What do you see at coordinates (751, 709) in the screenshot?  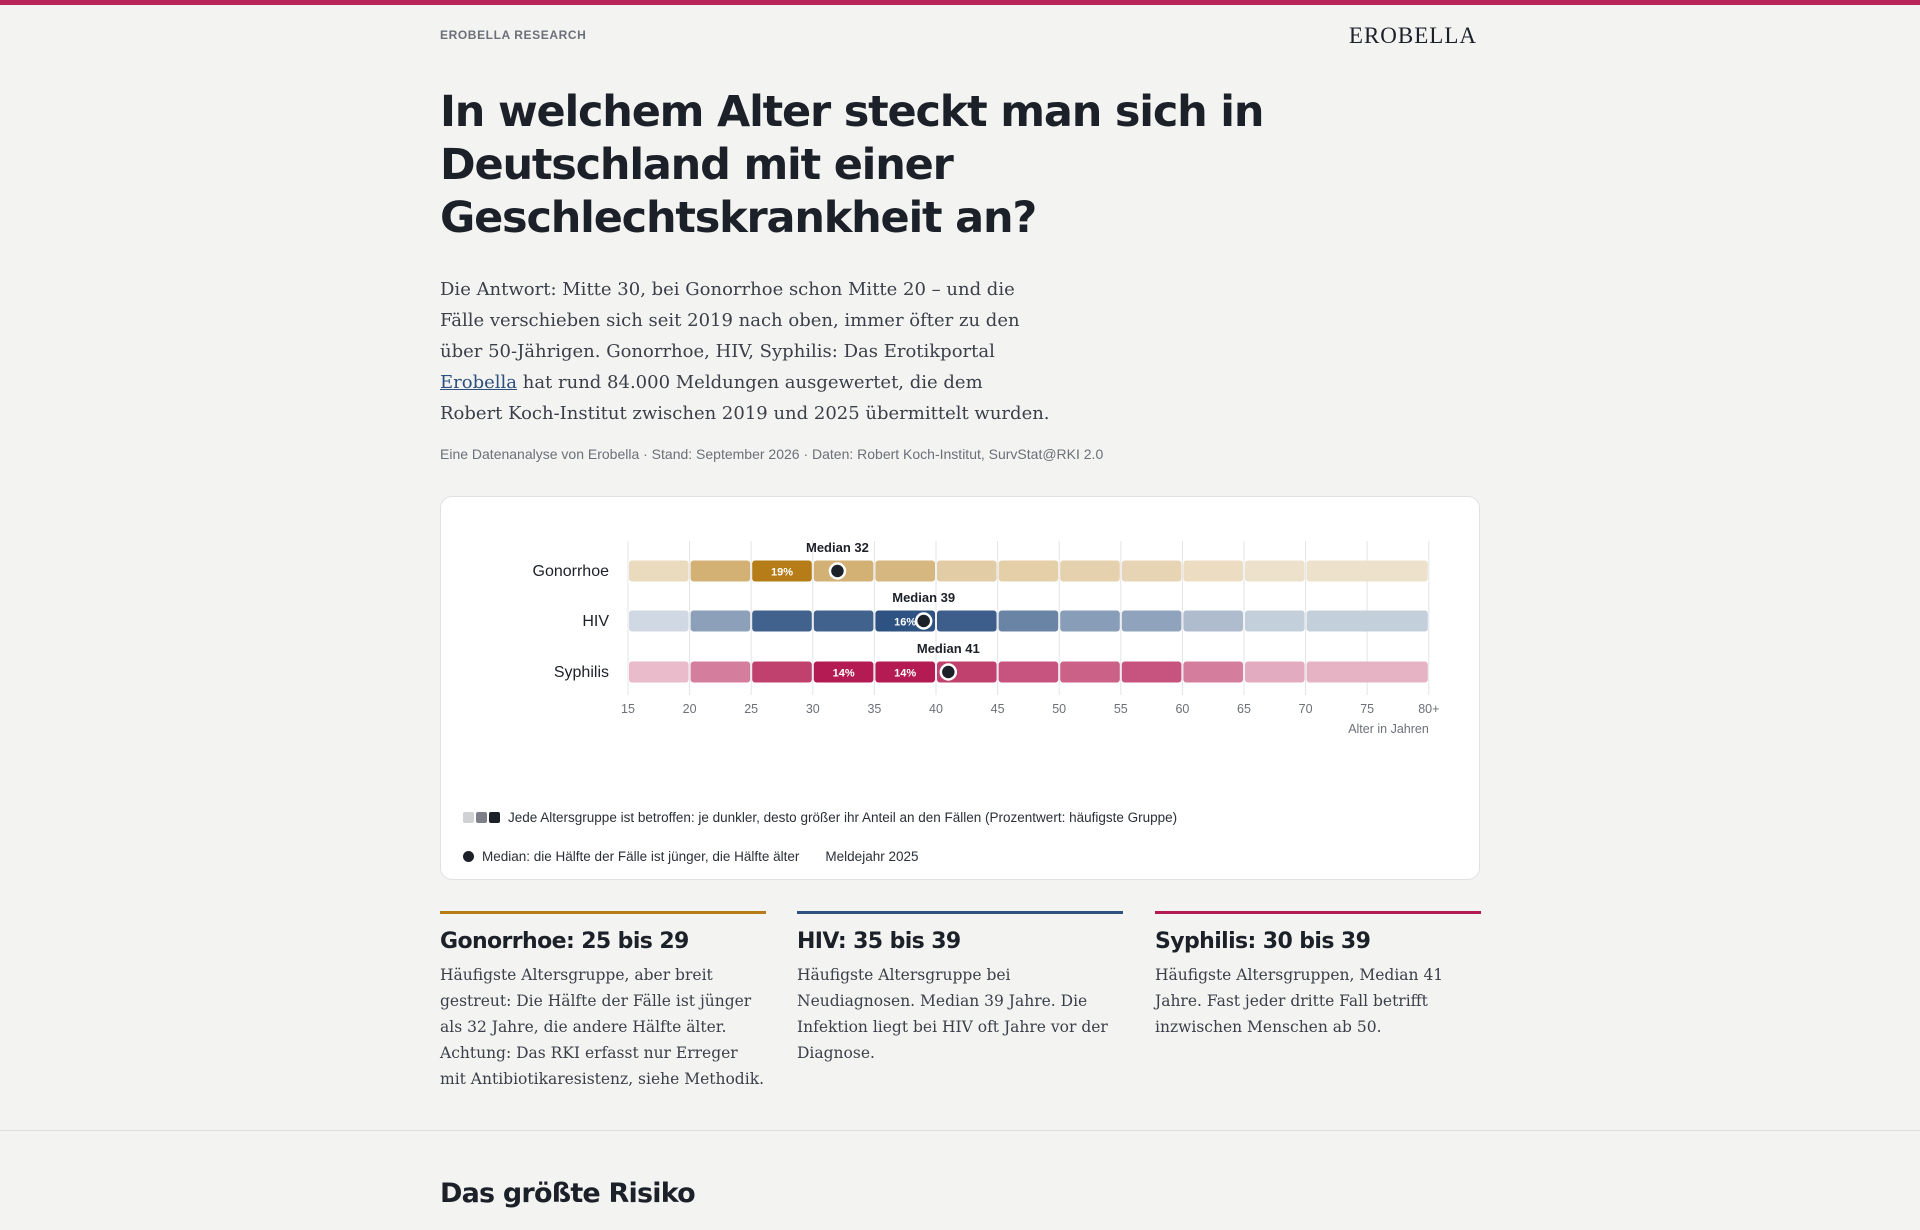 I see `x-tick-label: 25` at bounding box center [751, 709].